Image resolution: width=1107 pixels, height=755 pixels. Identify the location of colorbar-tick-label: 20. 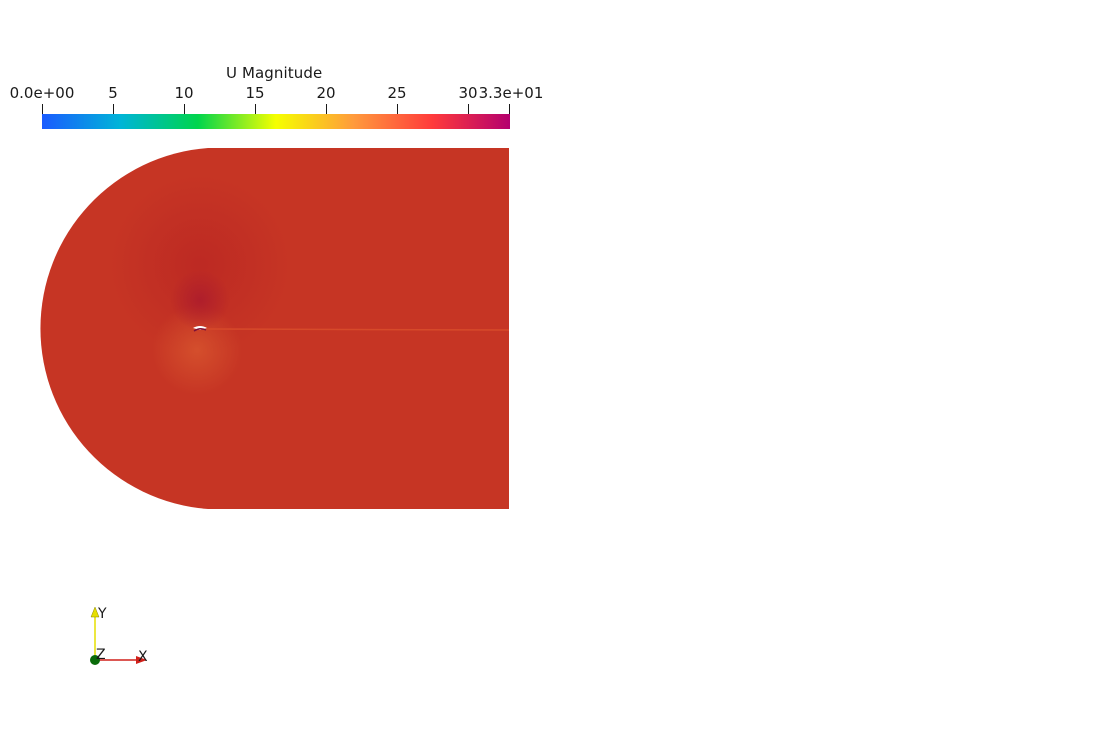
(326, 93).